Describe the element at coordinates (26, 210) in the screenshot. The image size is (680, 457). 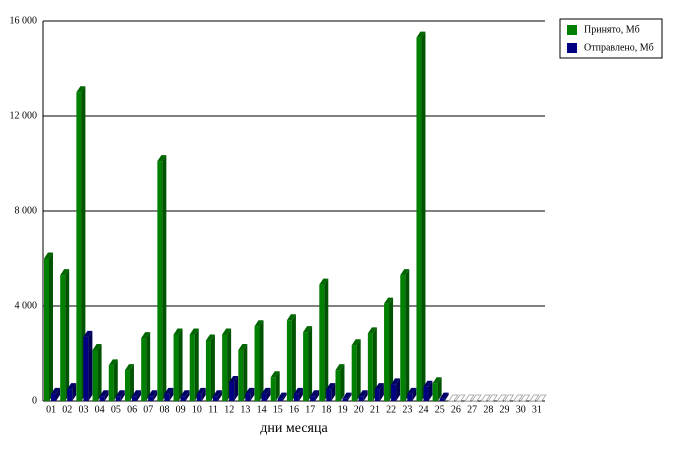
I see `y-tick-label: 8 000` at that location.